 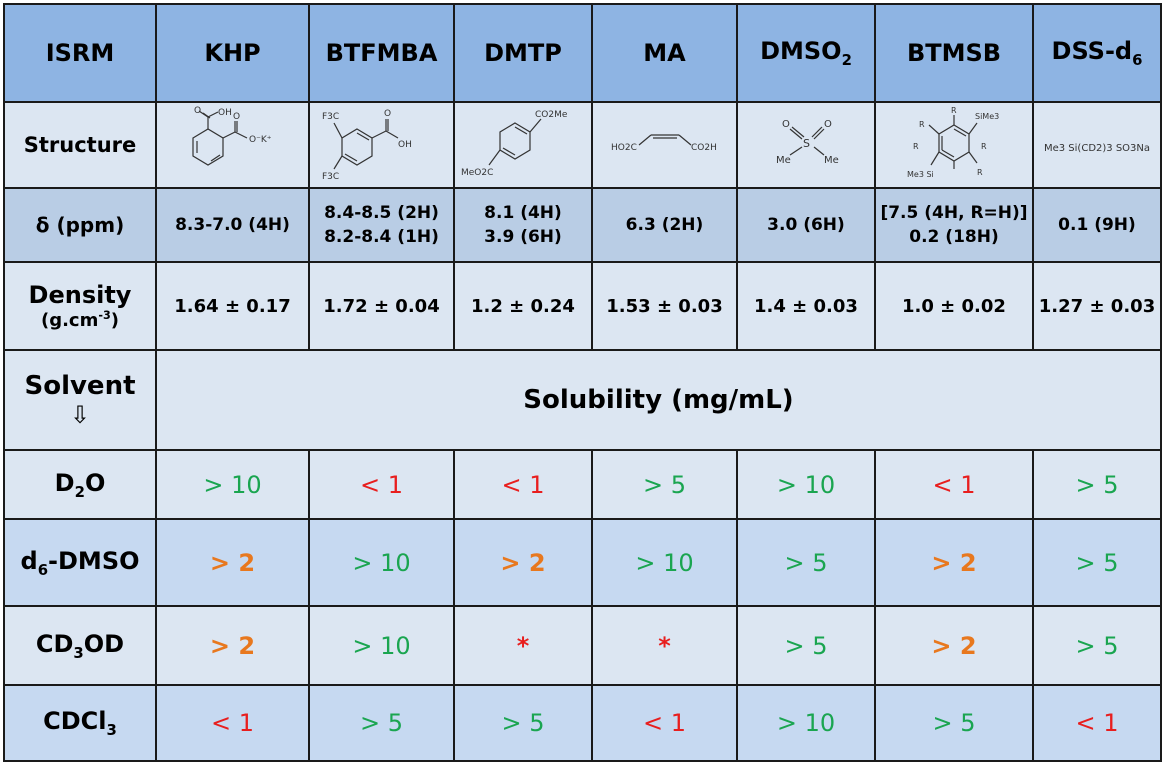 I want to click on density-unit: (g.cm-3), so click(x=79, y=320).